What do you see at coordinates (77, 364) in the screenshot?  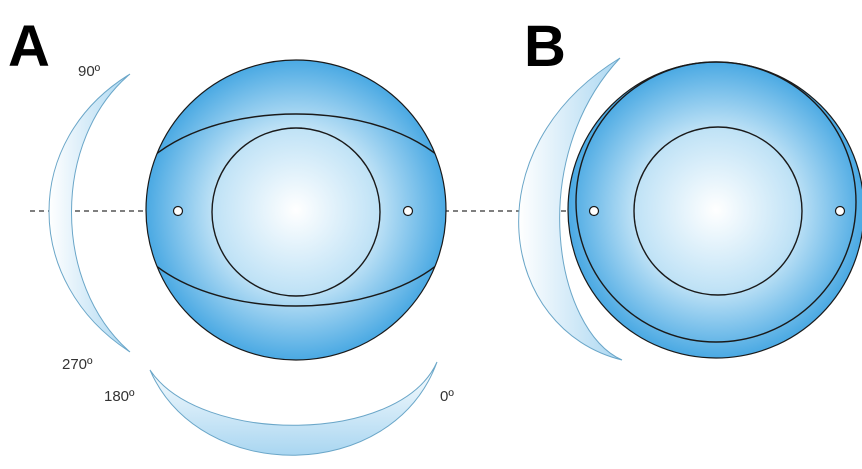 I see `angle-label-270: 270º` at bounding box center [77, 364].